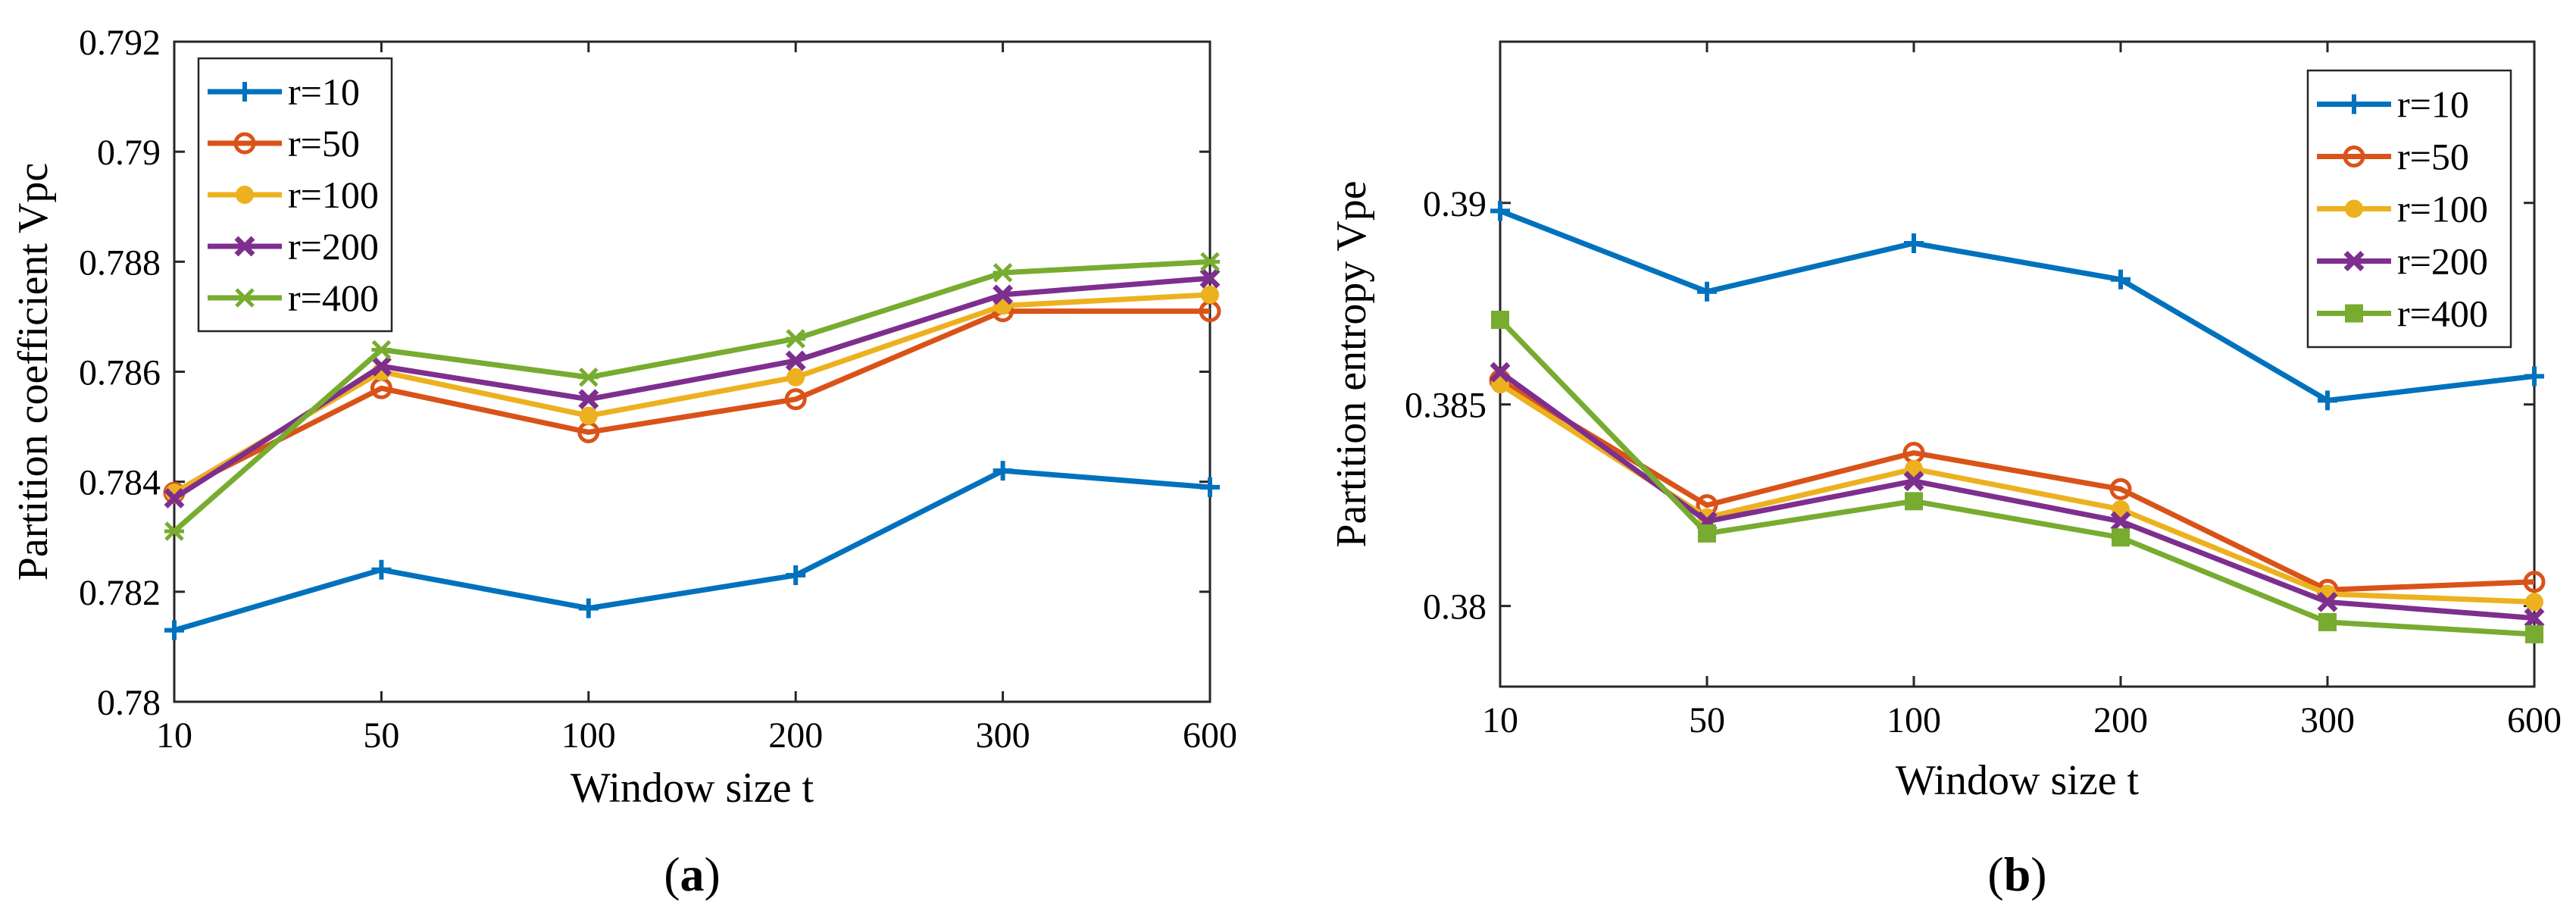 The width and height of the screenshot is (2576, 917). What do you see at coordinates (1446, 406) in the screenshot?
I see `y-tick-label: 0.385` at bounding box center [1446, 406].